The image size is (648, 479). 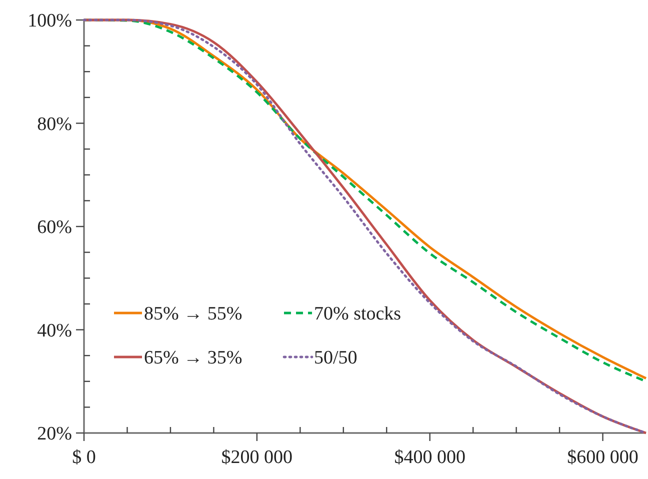 I want to click on x-tick-label: $ 0, so click(x=84, y=457).